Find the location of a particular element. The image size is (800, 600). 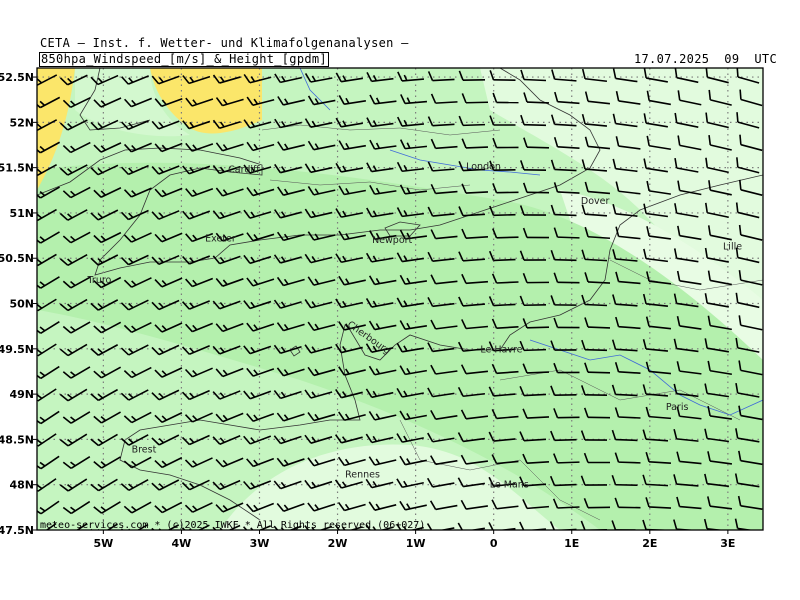

lon-label: 2E is located at coordinates (649, 543).